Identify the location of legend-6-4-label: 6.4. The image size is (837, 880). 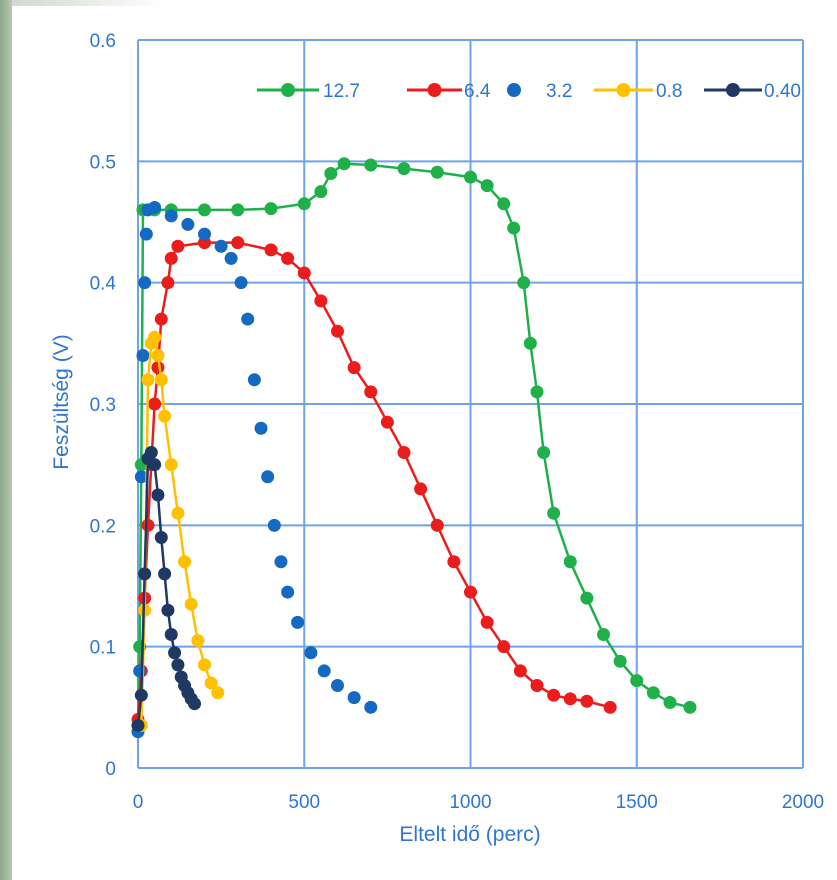
(477, 91).